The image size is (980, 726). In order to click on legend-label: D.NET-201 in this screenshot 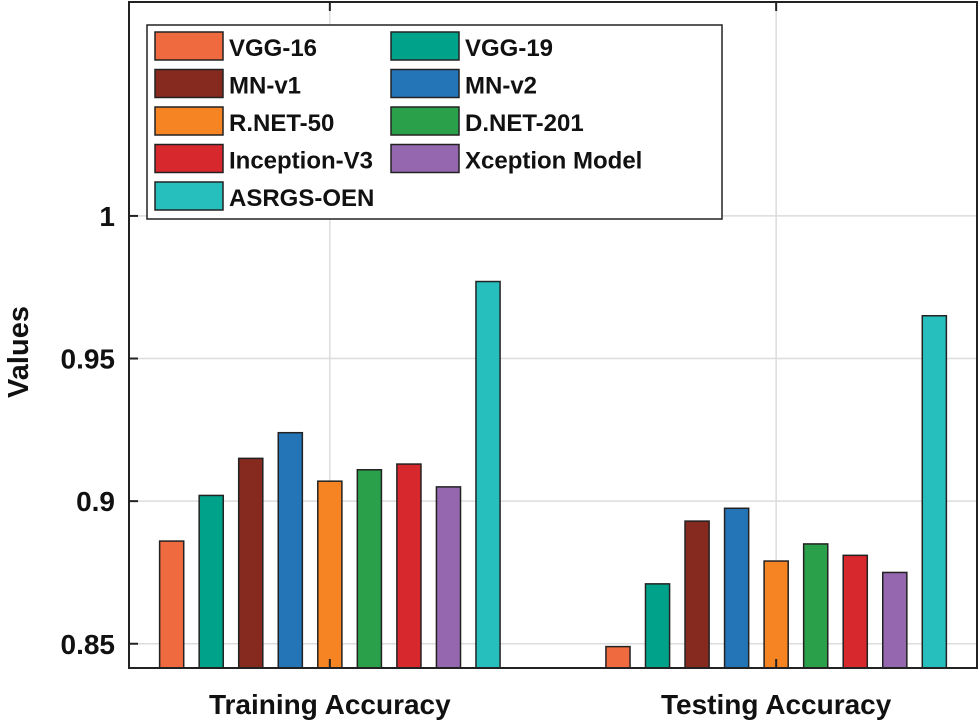, I will do `click(524, 123)`.